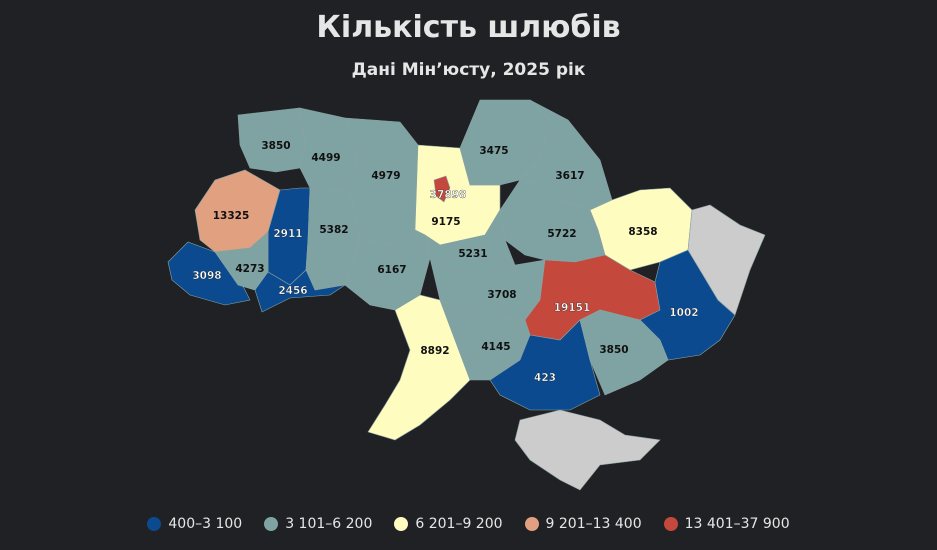 This screenshot has height=550, width=937. What do you see at coordinates (545, 378) in the screenshot?
I see `region-value-label: 423` at bounding box center [545, 378].